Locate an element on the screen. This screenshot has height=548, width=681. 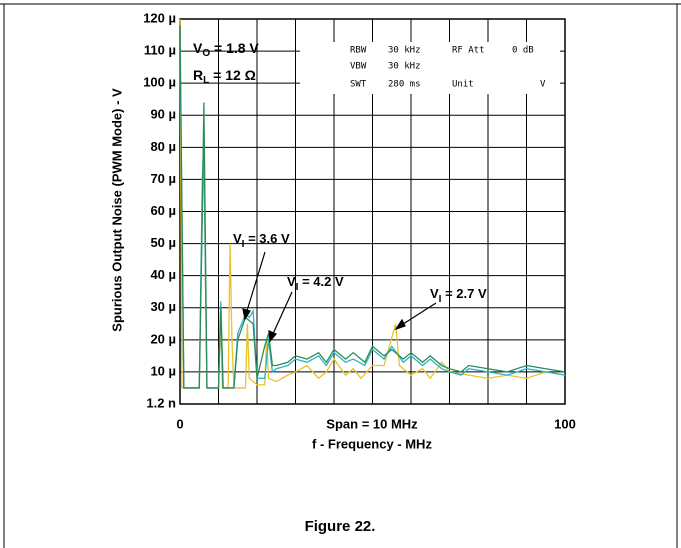
condition: VO = 1.8 V is located at coordinates (226, 49).